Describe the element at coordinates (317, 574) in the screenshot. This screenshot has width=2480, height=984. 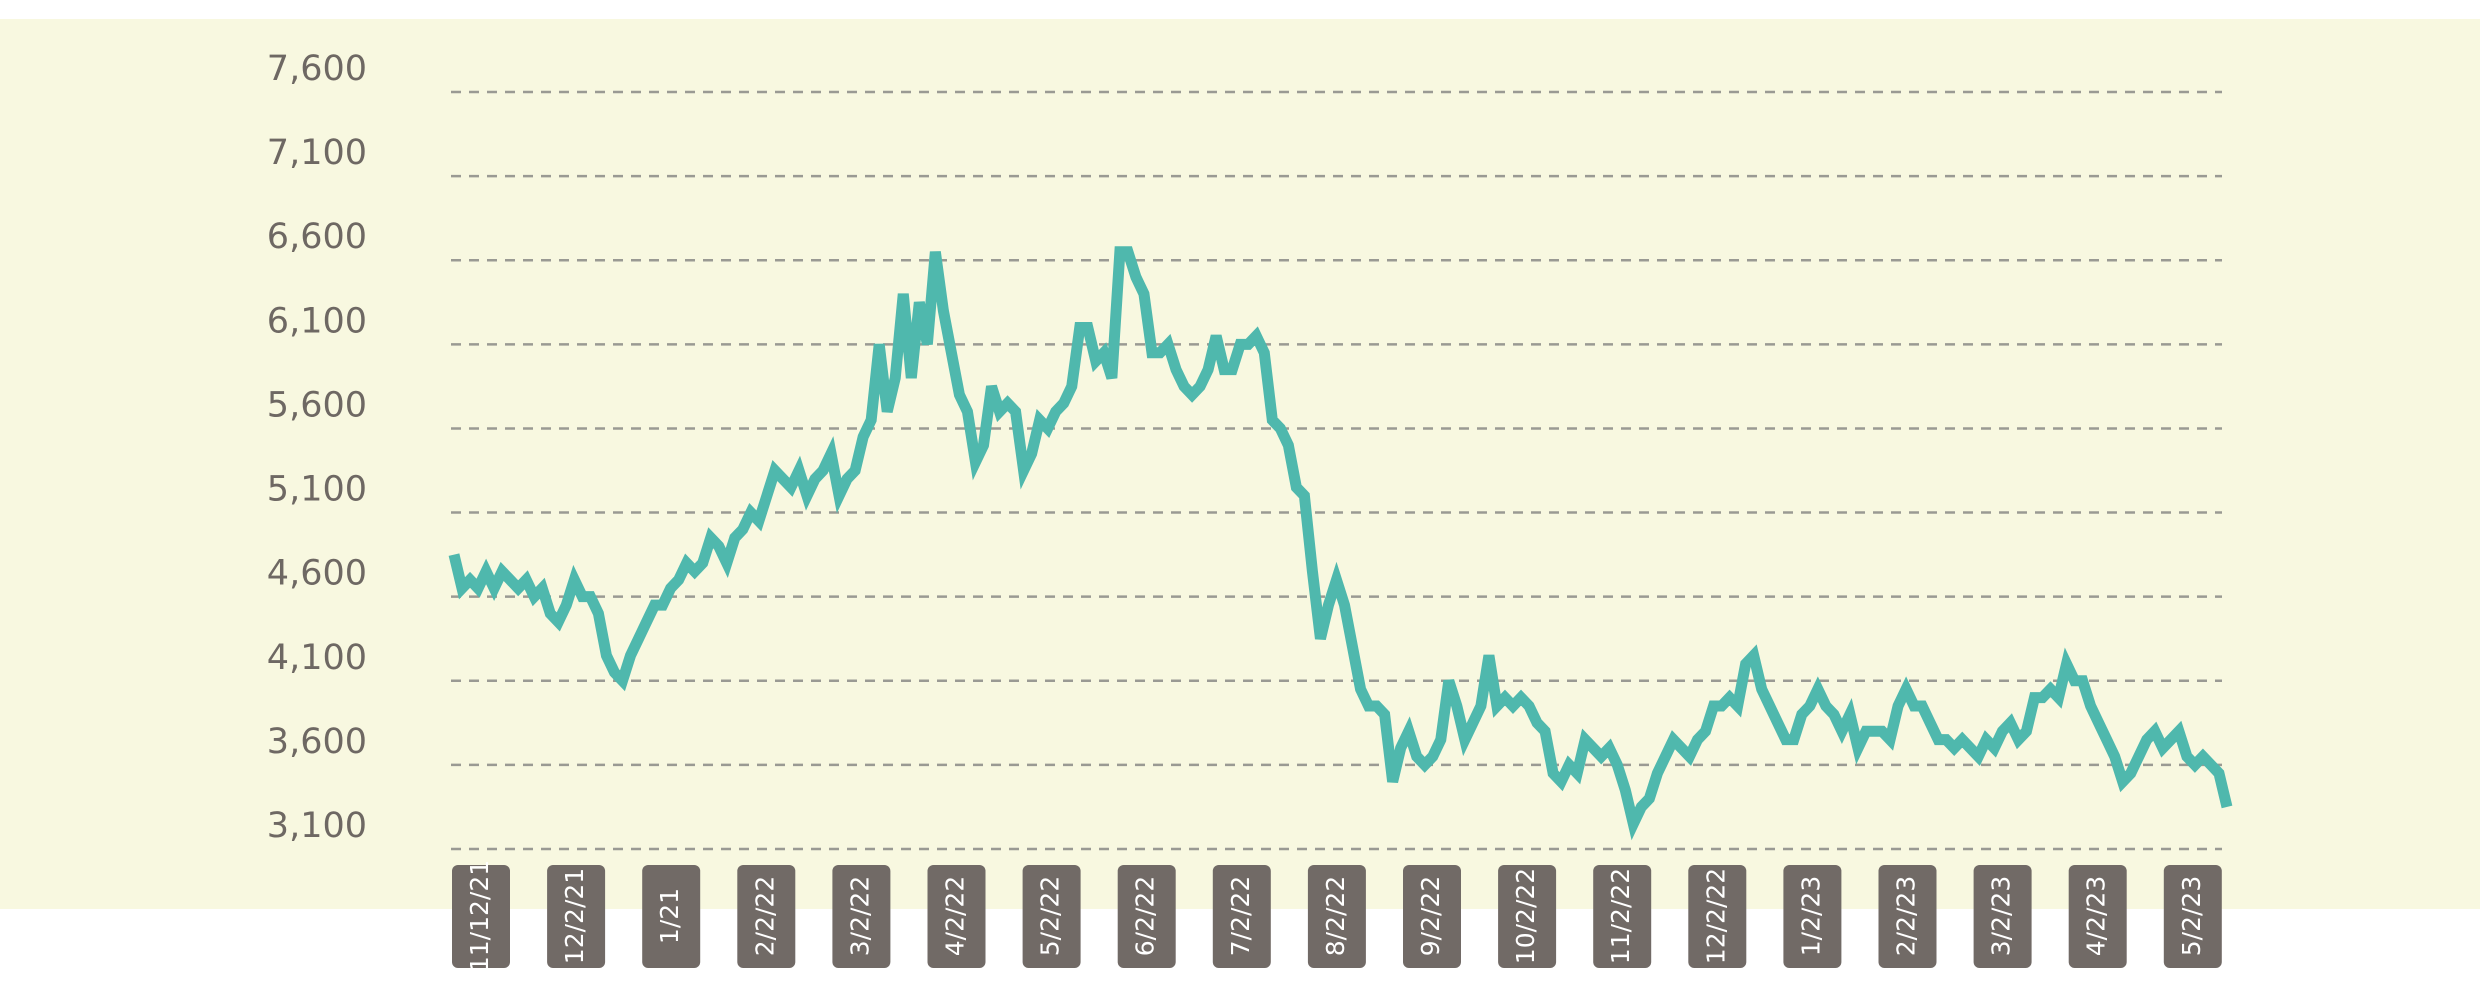
I see `y-tick-label: 4,600` at that location.